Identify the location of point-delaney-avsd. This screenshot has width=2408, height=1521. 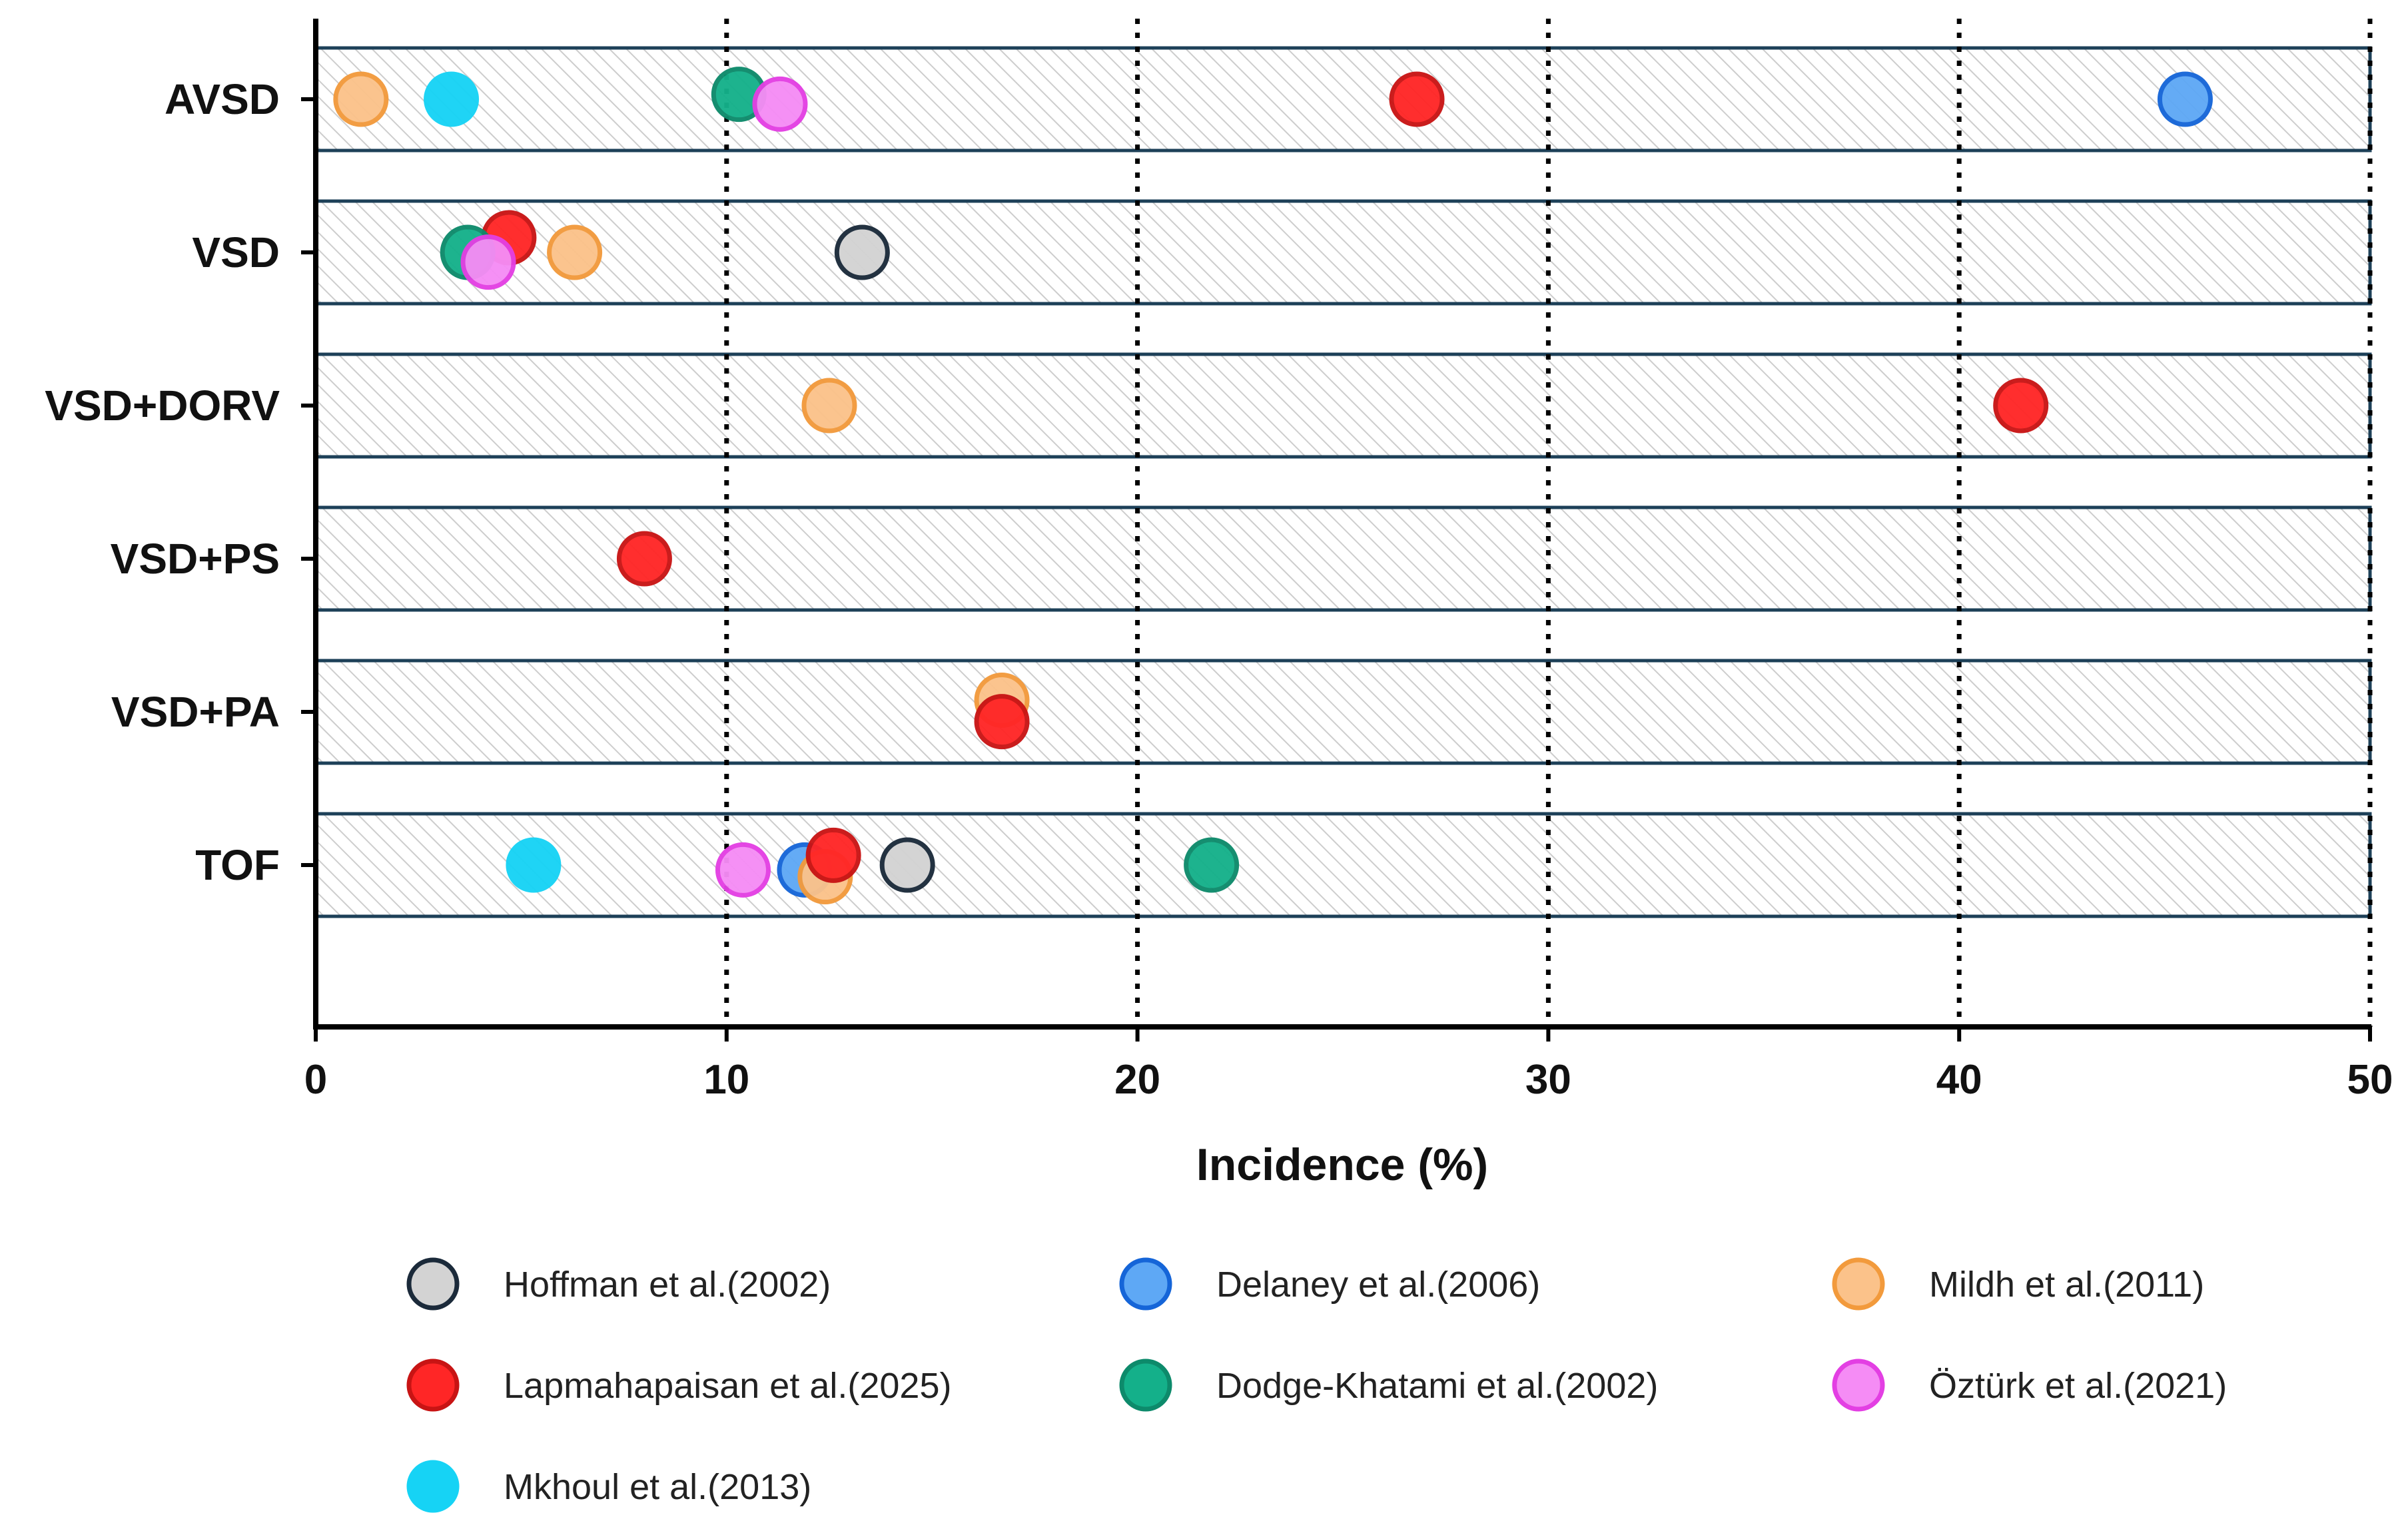
(2185, 99).